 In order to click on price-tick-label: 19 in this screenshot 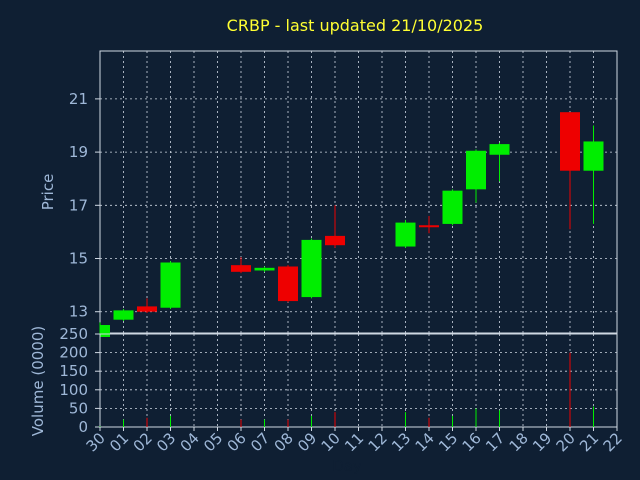, I will do `click(78, 152)`.